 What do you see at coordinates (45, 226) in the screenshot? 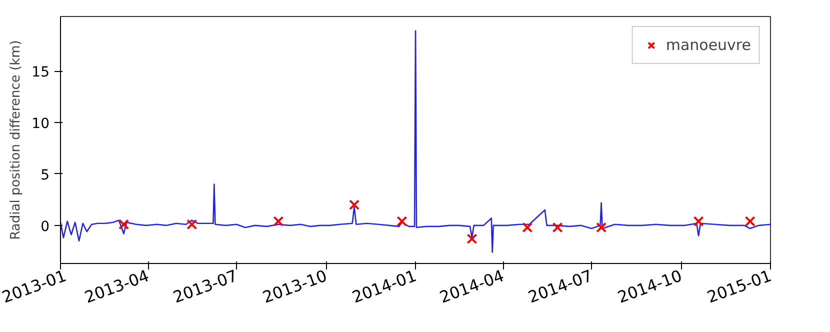
I see `y-tick-label: 0` at bounding box center [45, 226].